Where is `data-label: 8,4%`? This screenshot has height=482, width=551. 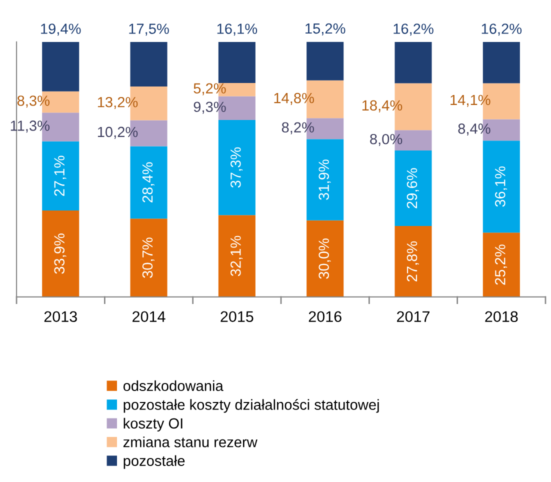 data-label: 8,4% is located at coordinates (474, 129).